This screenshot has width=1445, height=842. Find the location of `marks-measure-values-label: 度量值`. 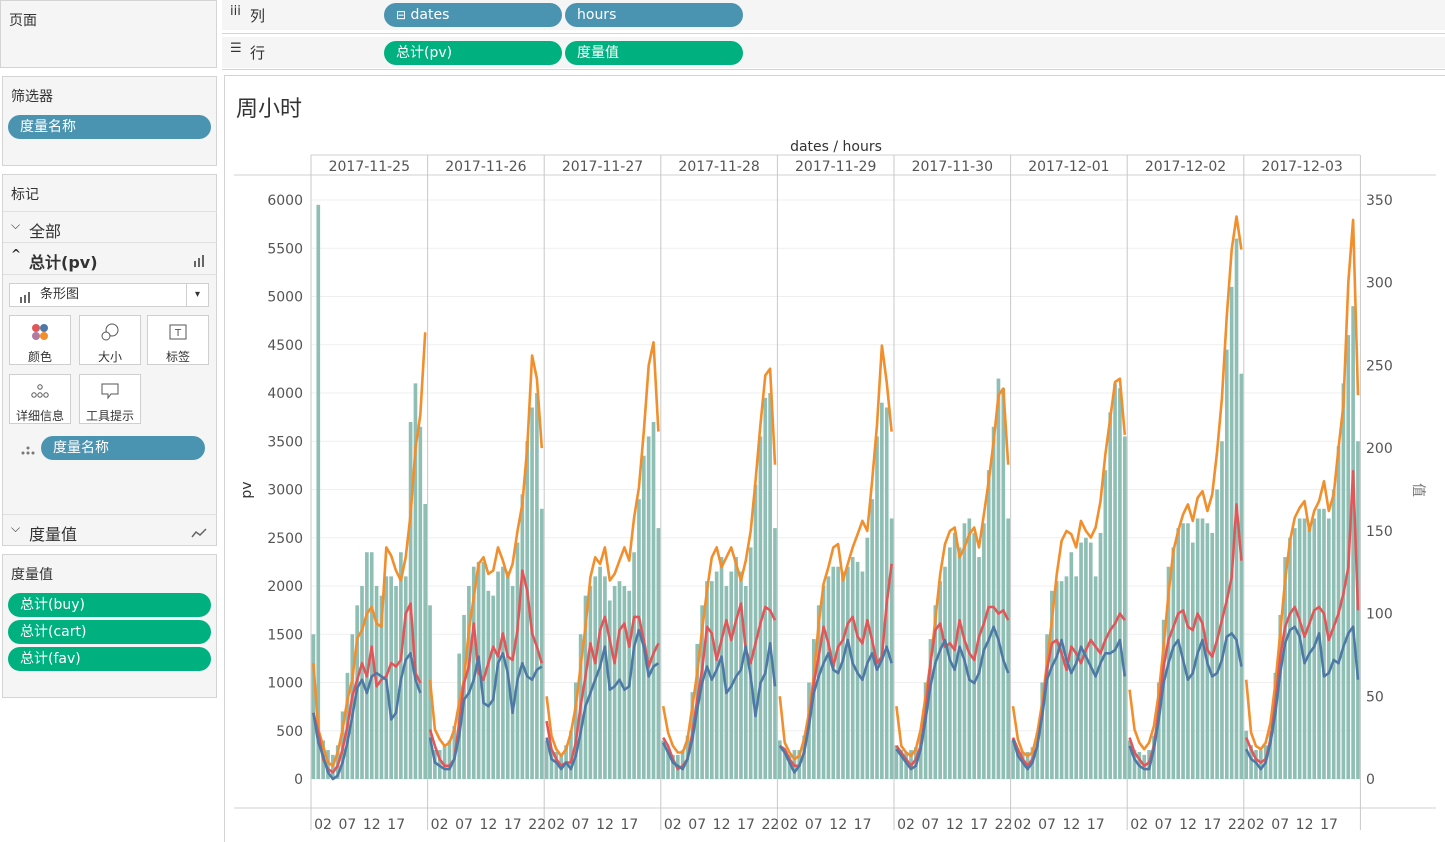

marks-measure-values-label: 度量值 is located at coordinates (53, 534).